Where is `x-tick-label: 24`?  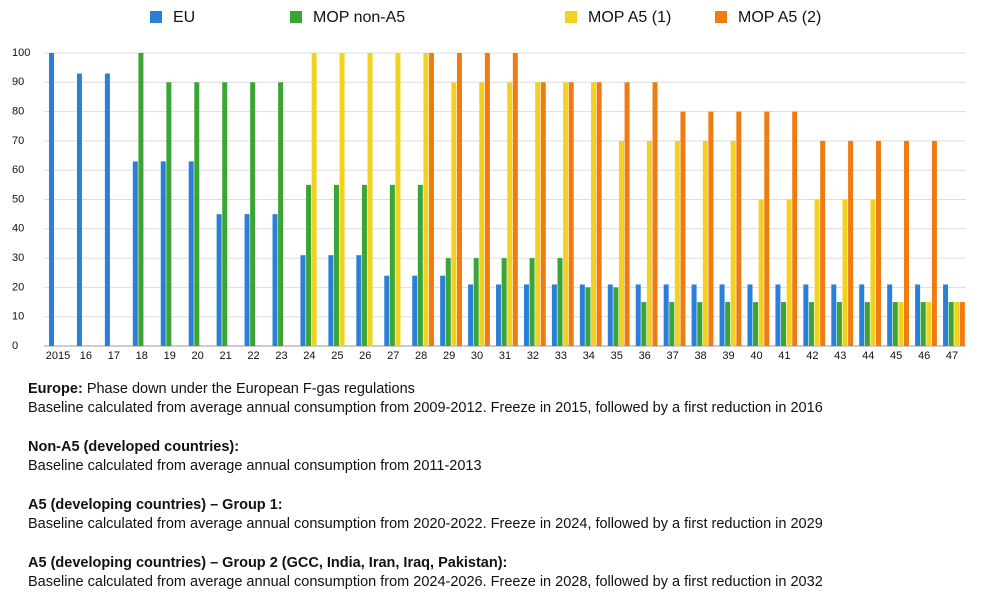 x-tick-label: 24 is located at coordinates (309, 356).